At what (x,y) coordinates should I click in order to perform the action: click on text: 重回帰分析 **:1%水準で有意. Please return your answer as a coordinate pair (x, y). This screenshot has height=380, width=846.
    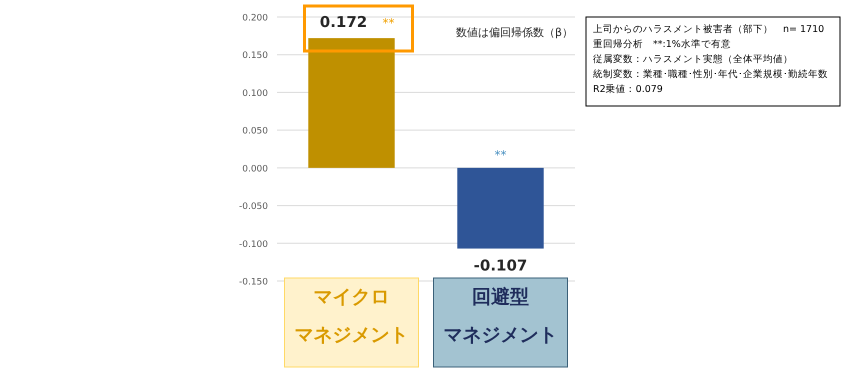
    Looking at the image, I should click on (662, 44).